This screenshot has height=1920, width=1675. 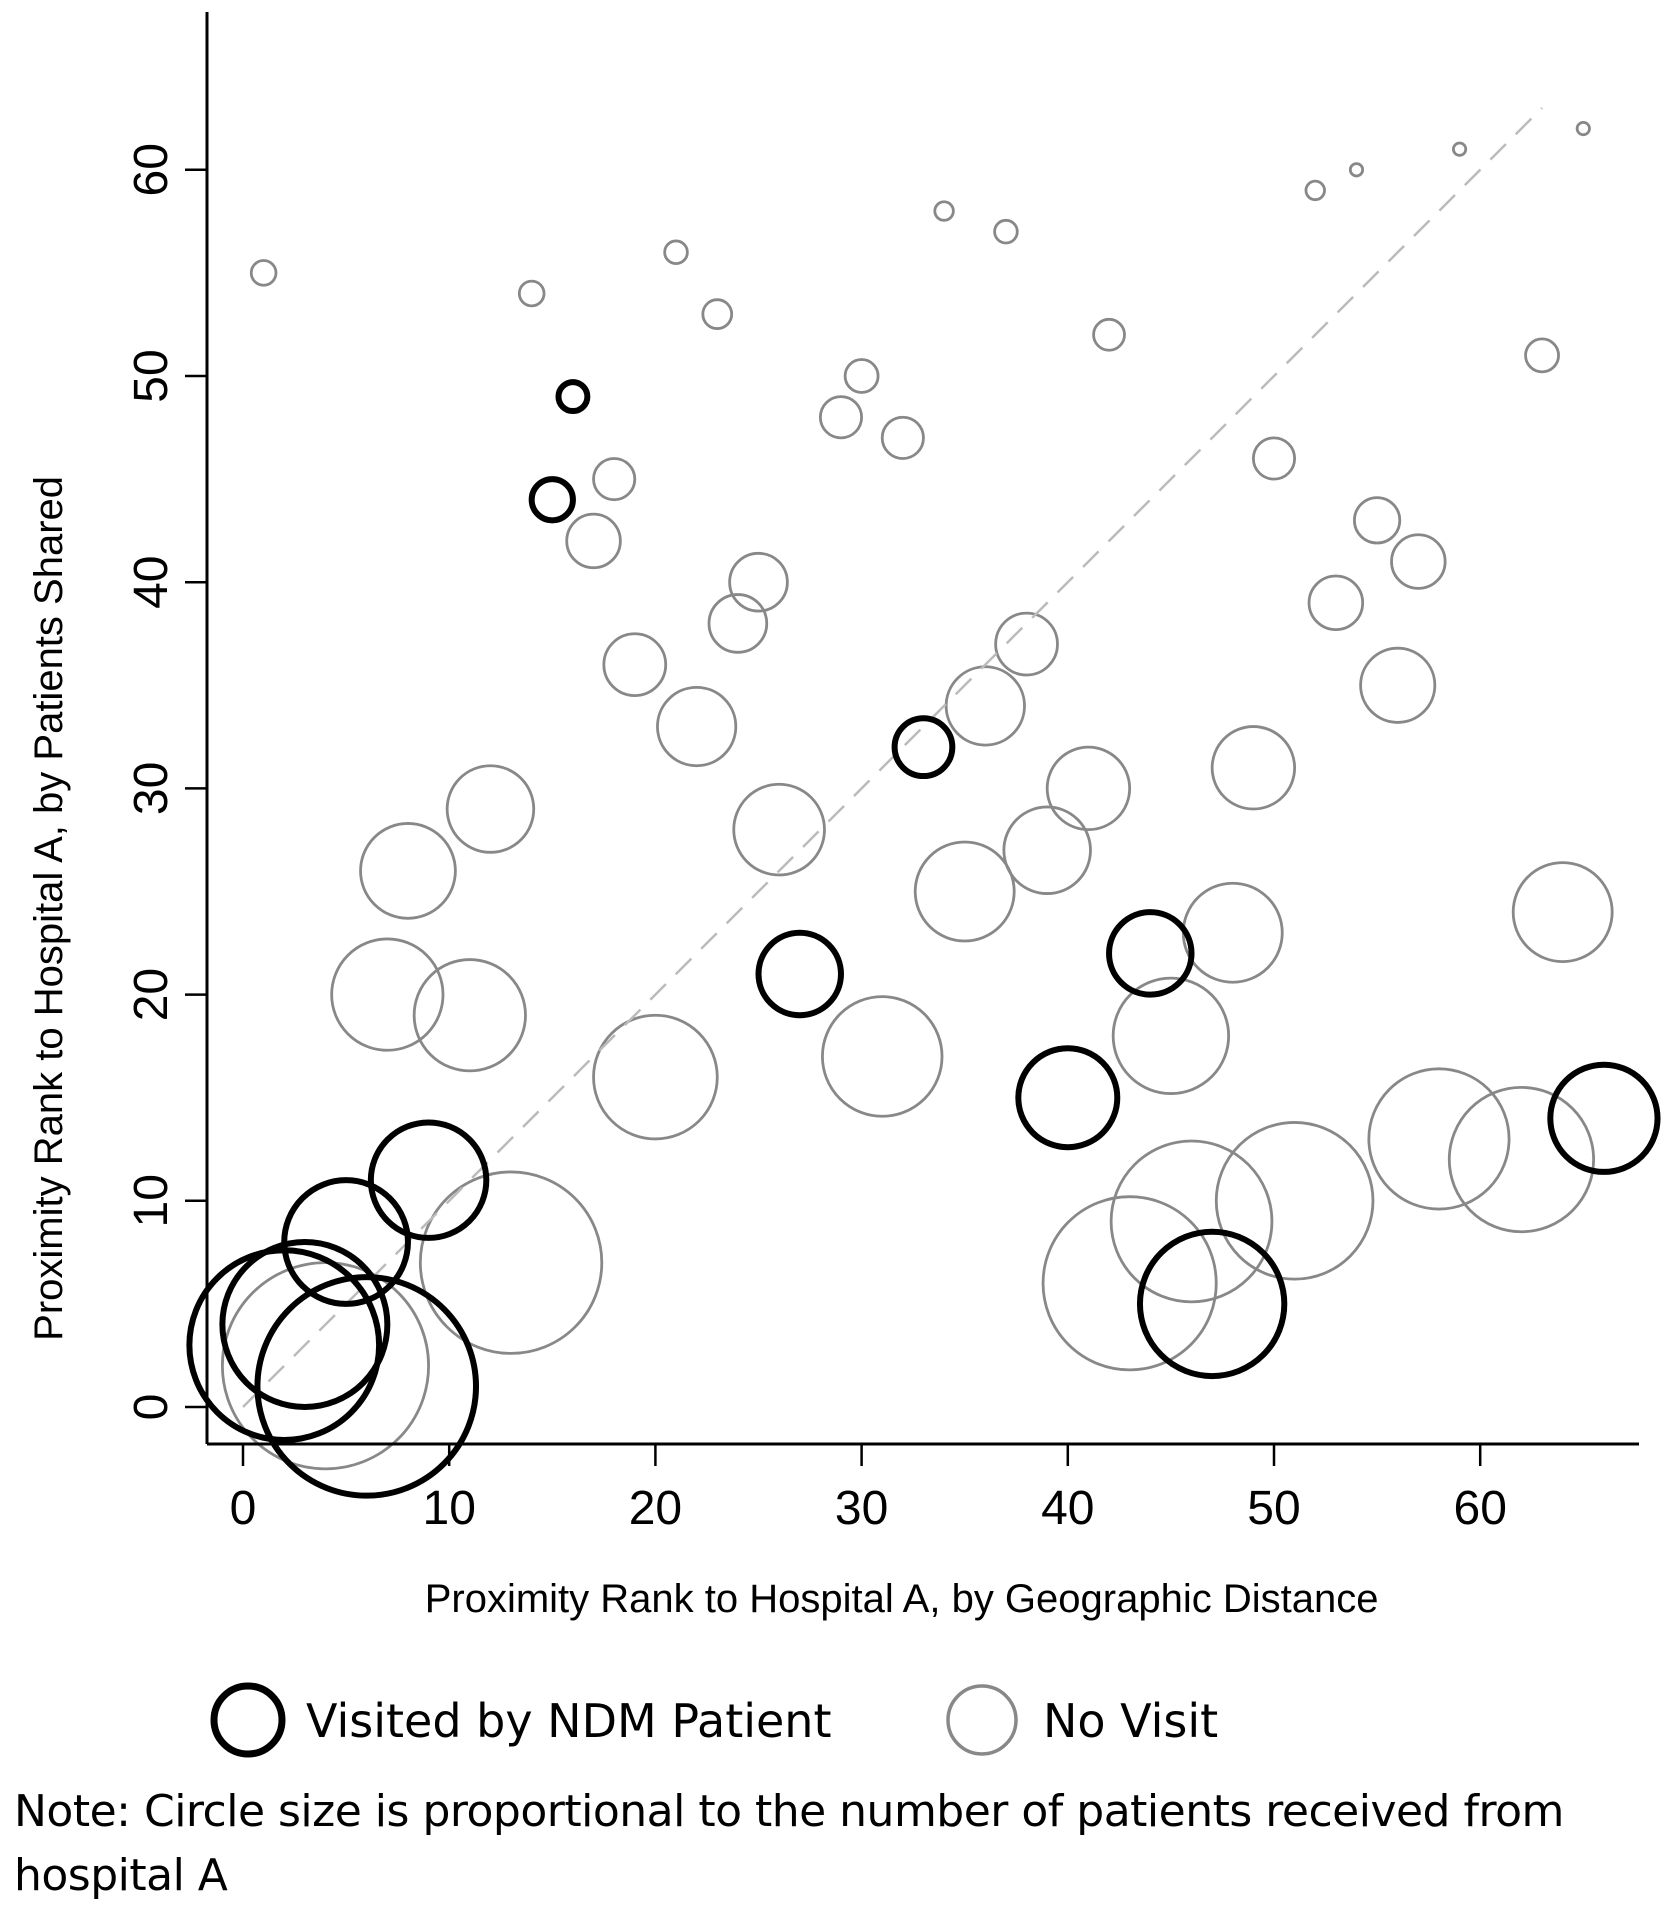 What do you see at coordinates (1130, 1721) in the screenshot?
I see `legend-no-visit-label: No Visit` at bounding box center [1130, 1721].